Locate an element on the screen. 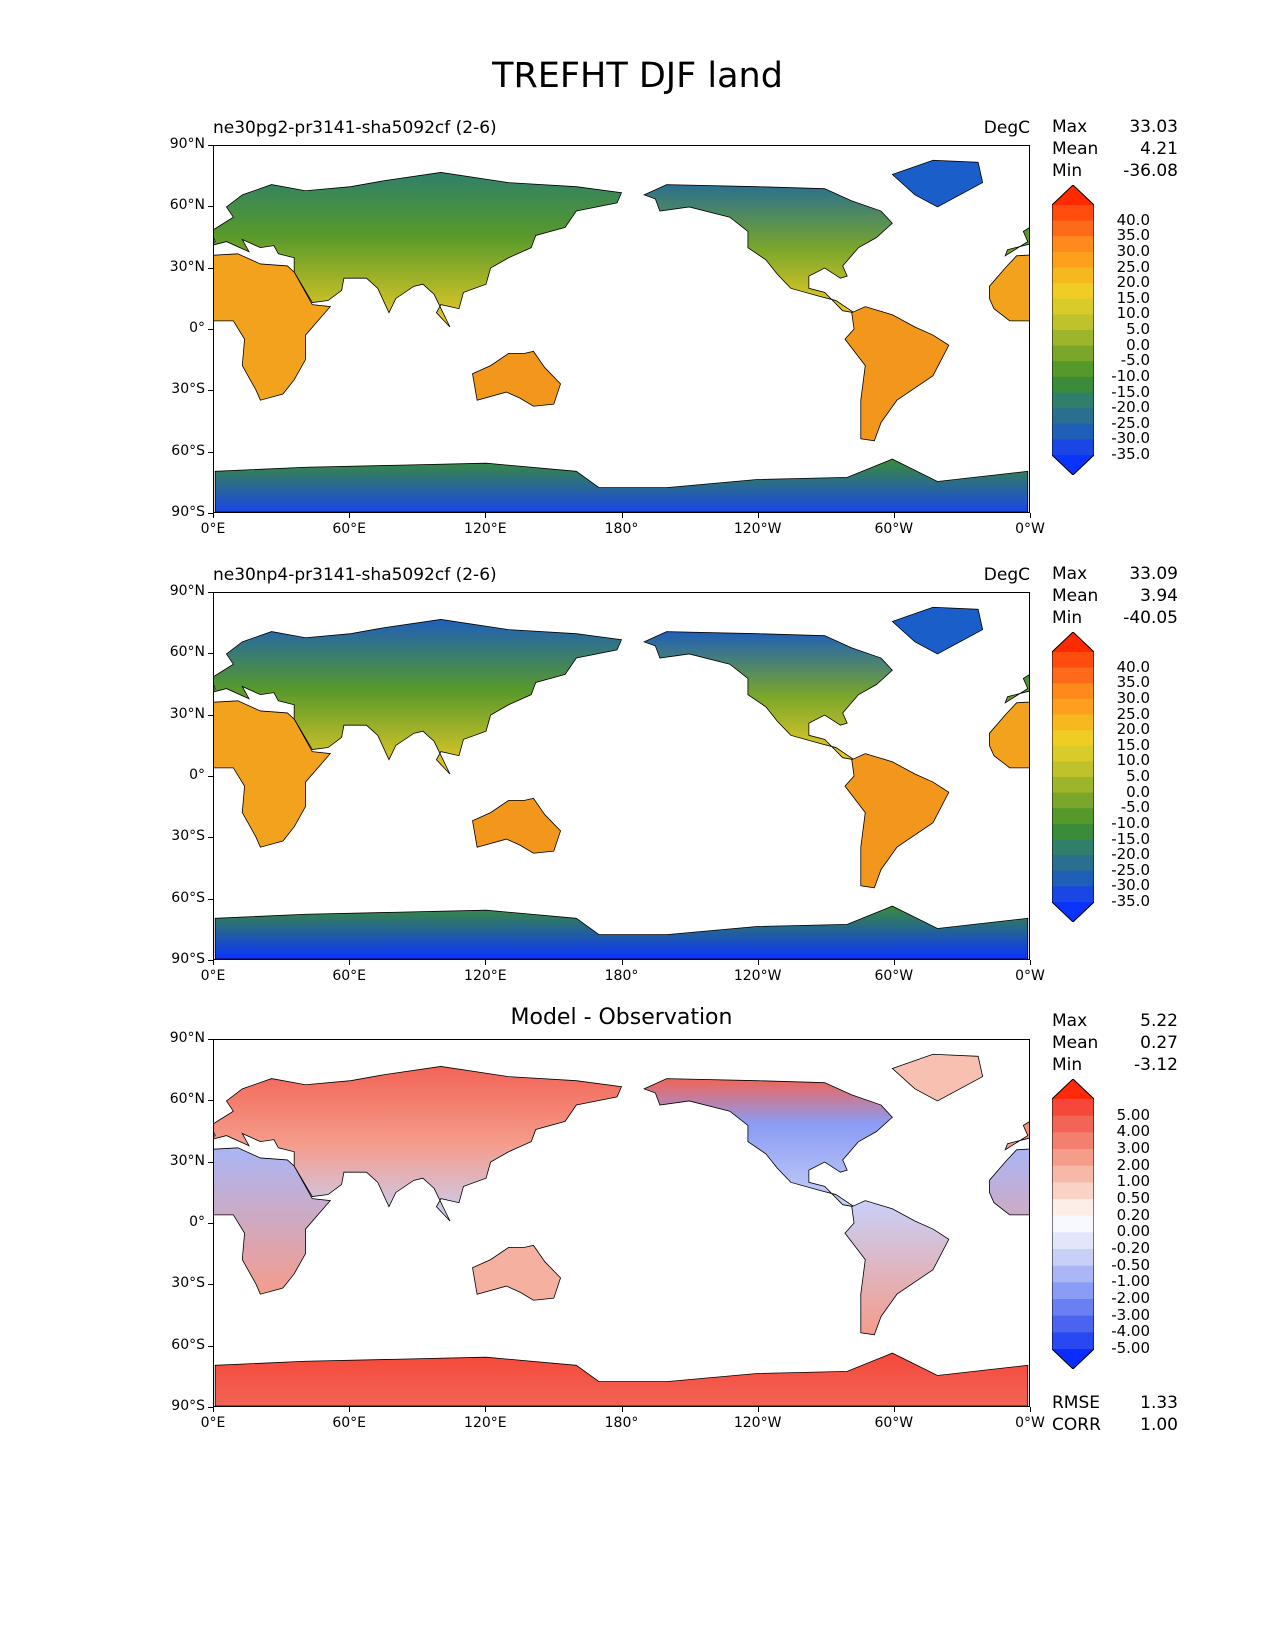 Image resolution: width=1275 pixels, height=1650 pixels. stat-mean-value: 0.27 is located at coordinates (1159, 1043).